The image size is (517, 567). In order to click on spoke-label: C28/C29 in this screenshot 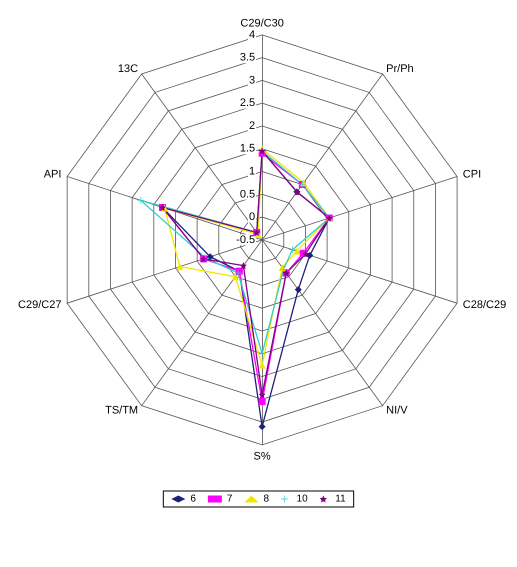, I will do `click(484, 305)`.